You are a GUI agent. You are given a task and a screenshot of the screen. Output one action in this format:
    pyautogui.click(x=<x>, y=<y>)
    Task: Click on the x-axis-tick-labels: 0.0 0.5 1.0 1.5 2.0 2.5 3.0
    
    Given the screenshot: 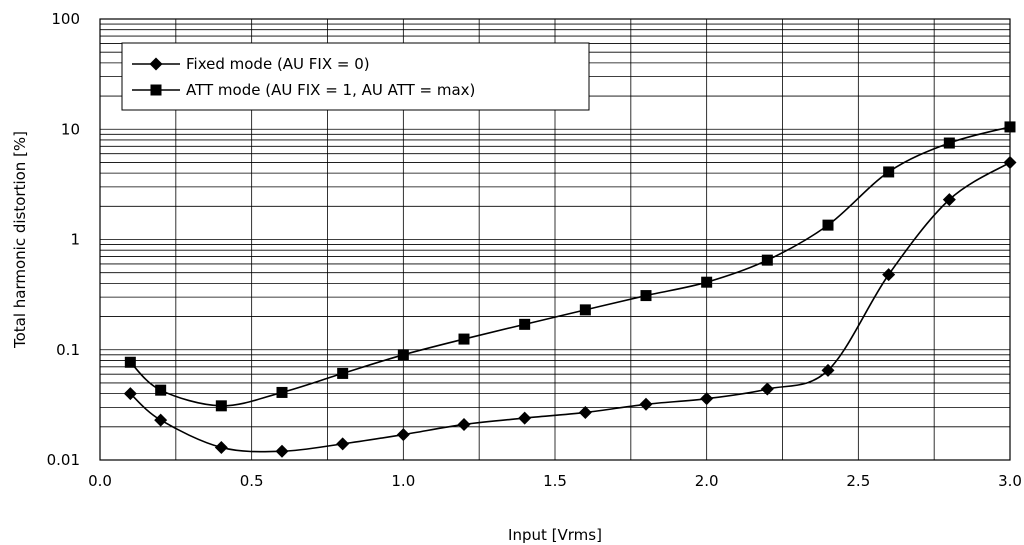 What is the action you would take?
    pyautogui.click(x=555, y=481)
    